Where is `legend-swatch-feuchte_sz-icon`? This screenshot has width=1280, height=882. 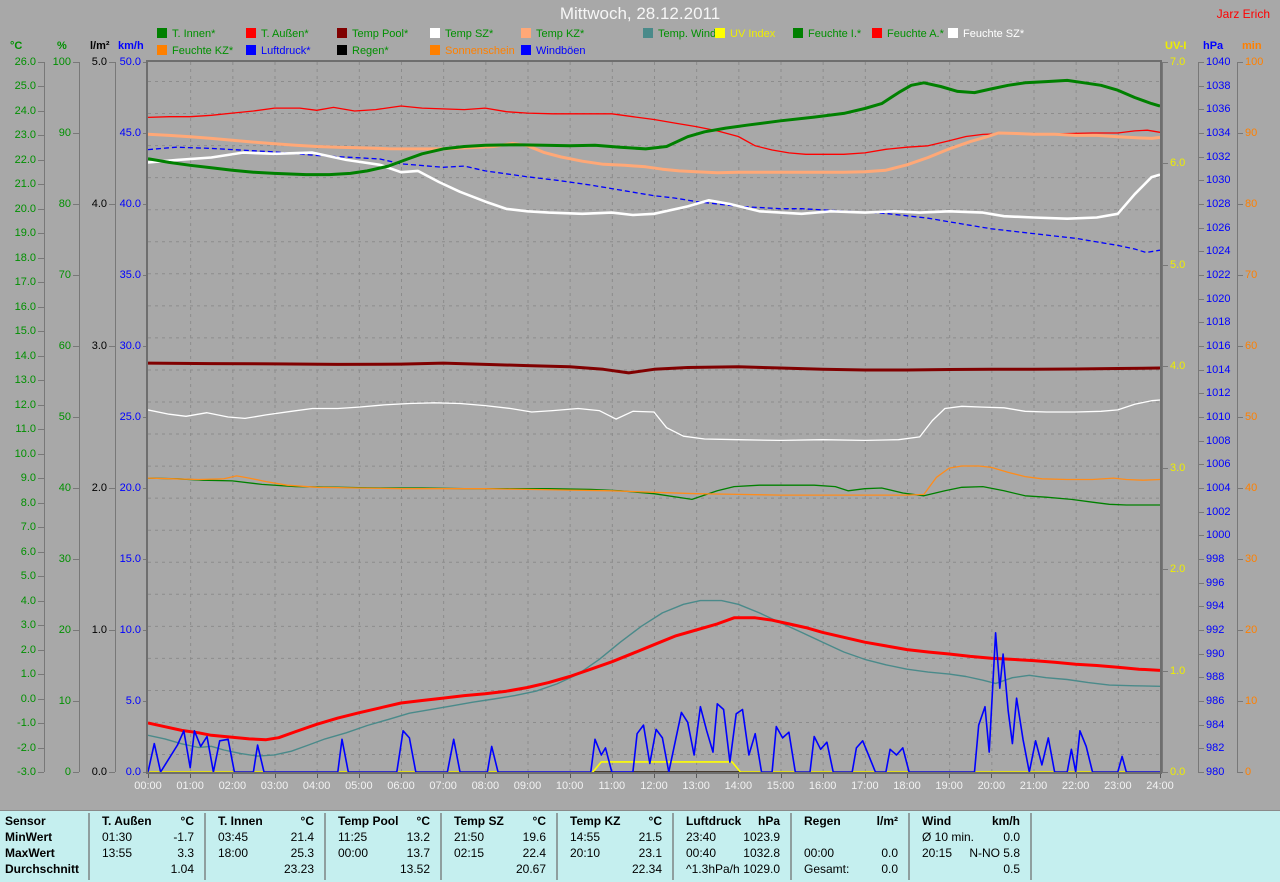
legend-swatch-feuchte_sz-icon is located at coordinates (953, 33).